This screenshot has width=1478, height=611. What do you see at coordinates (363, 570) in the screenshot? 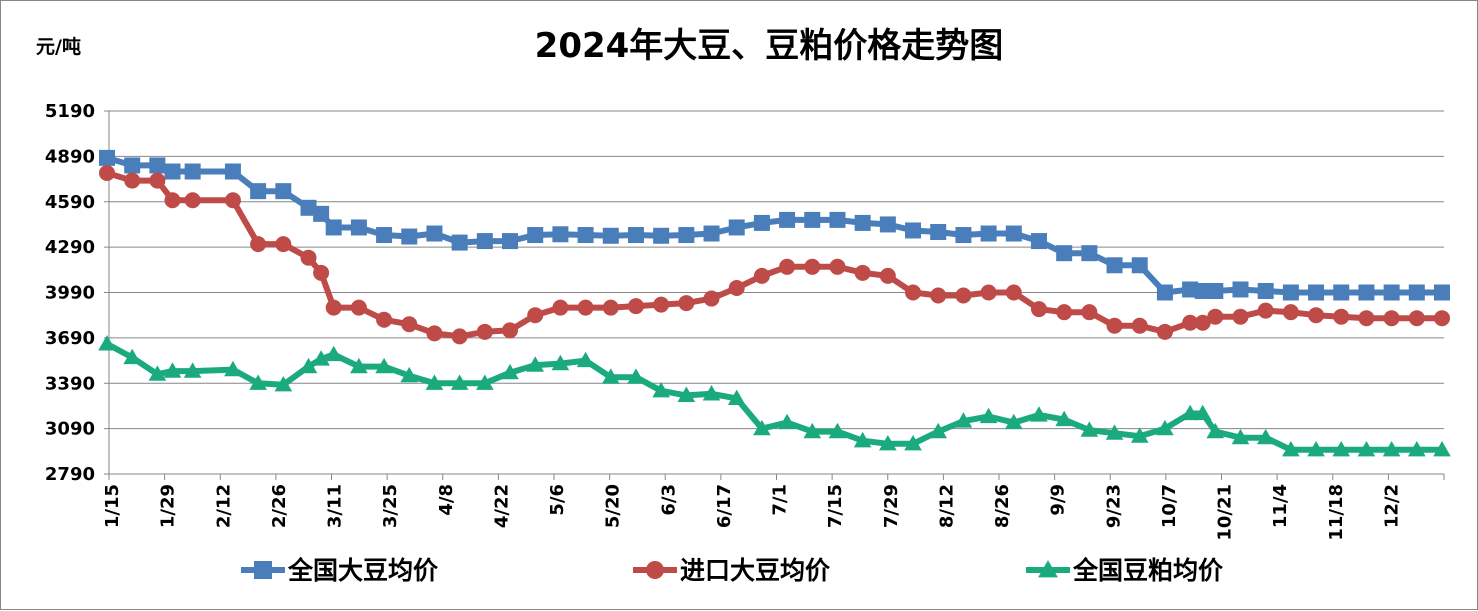
I see `legend-label: 全国大豆均价` at bounding box center [363, 570].